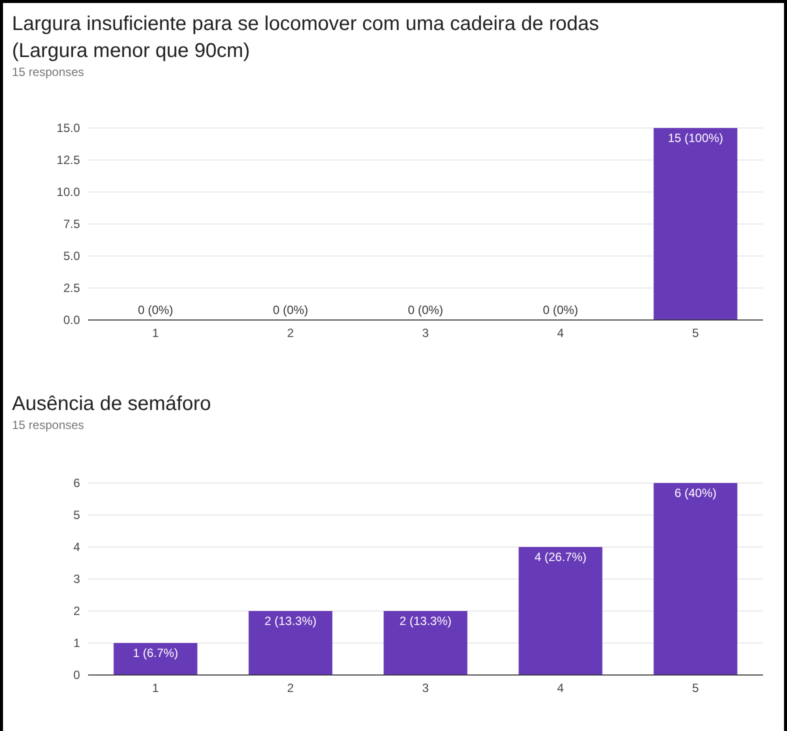 The width and height of the screenshot is (787, 731). What do you see at coordinates (68, 192) in the screenshot?
I see `y-tick-label: 10.0` at bounding box center [68, 192].